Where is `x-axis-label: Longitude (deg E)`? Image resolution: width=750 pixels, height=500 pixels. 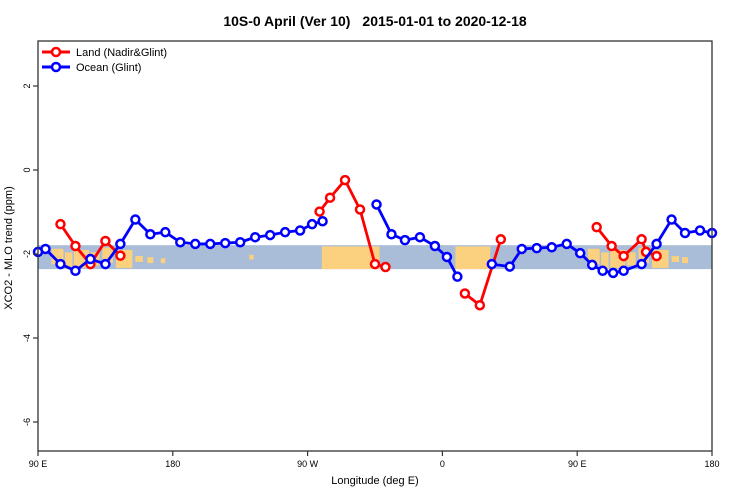
x-axis-label: Longitude (deg E) is located at coordinates (374, 481).